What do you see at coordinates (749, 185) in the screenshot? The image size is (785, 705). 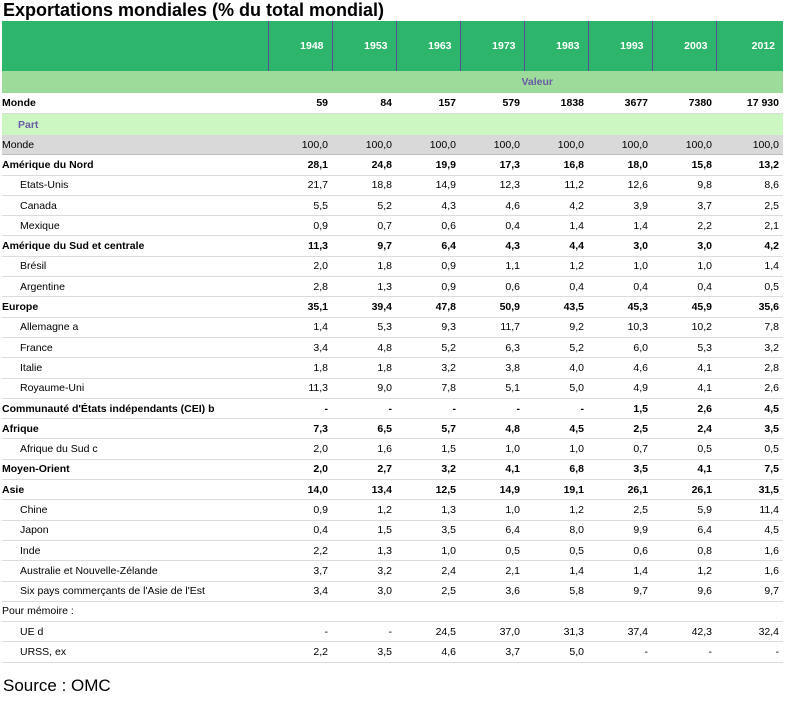 I see `cell: 8,6` at bounding box center [749, 185].